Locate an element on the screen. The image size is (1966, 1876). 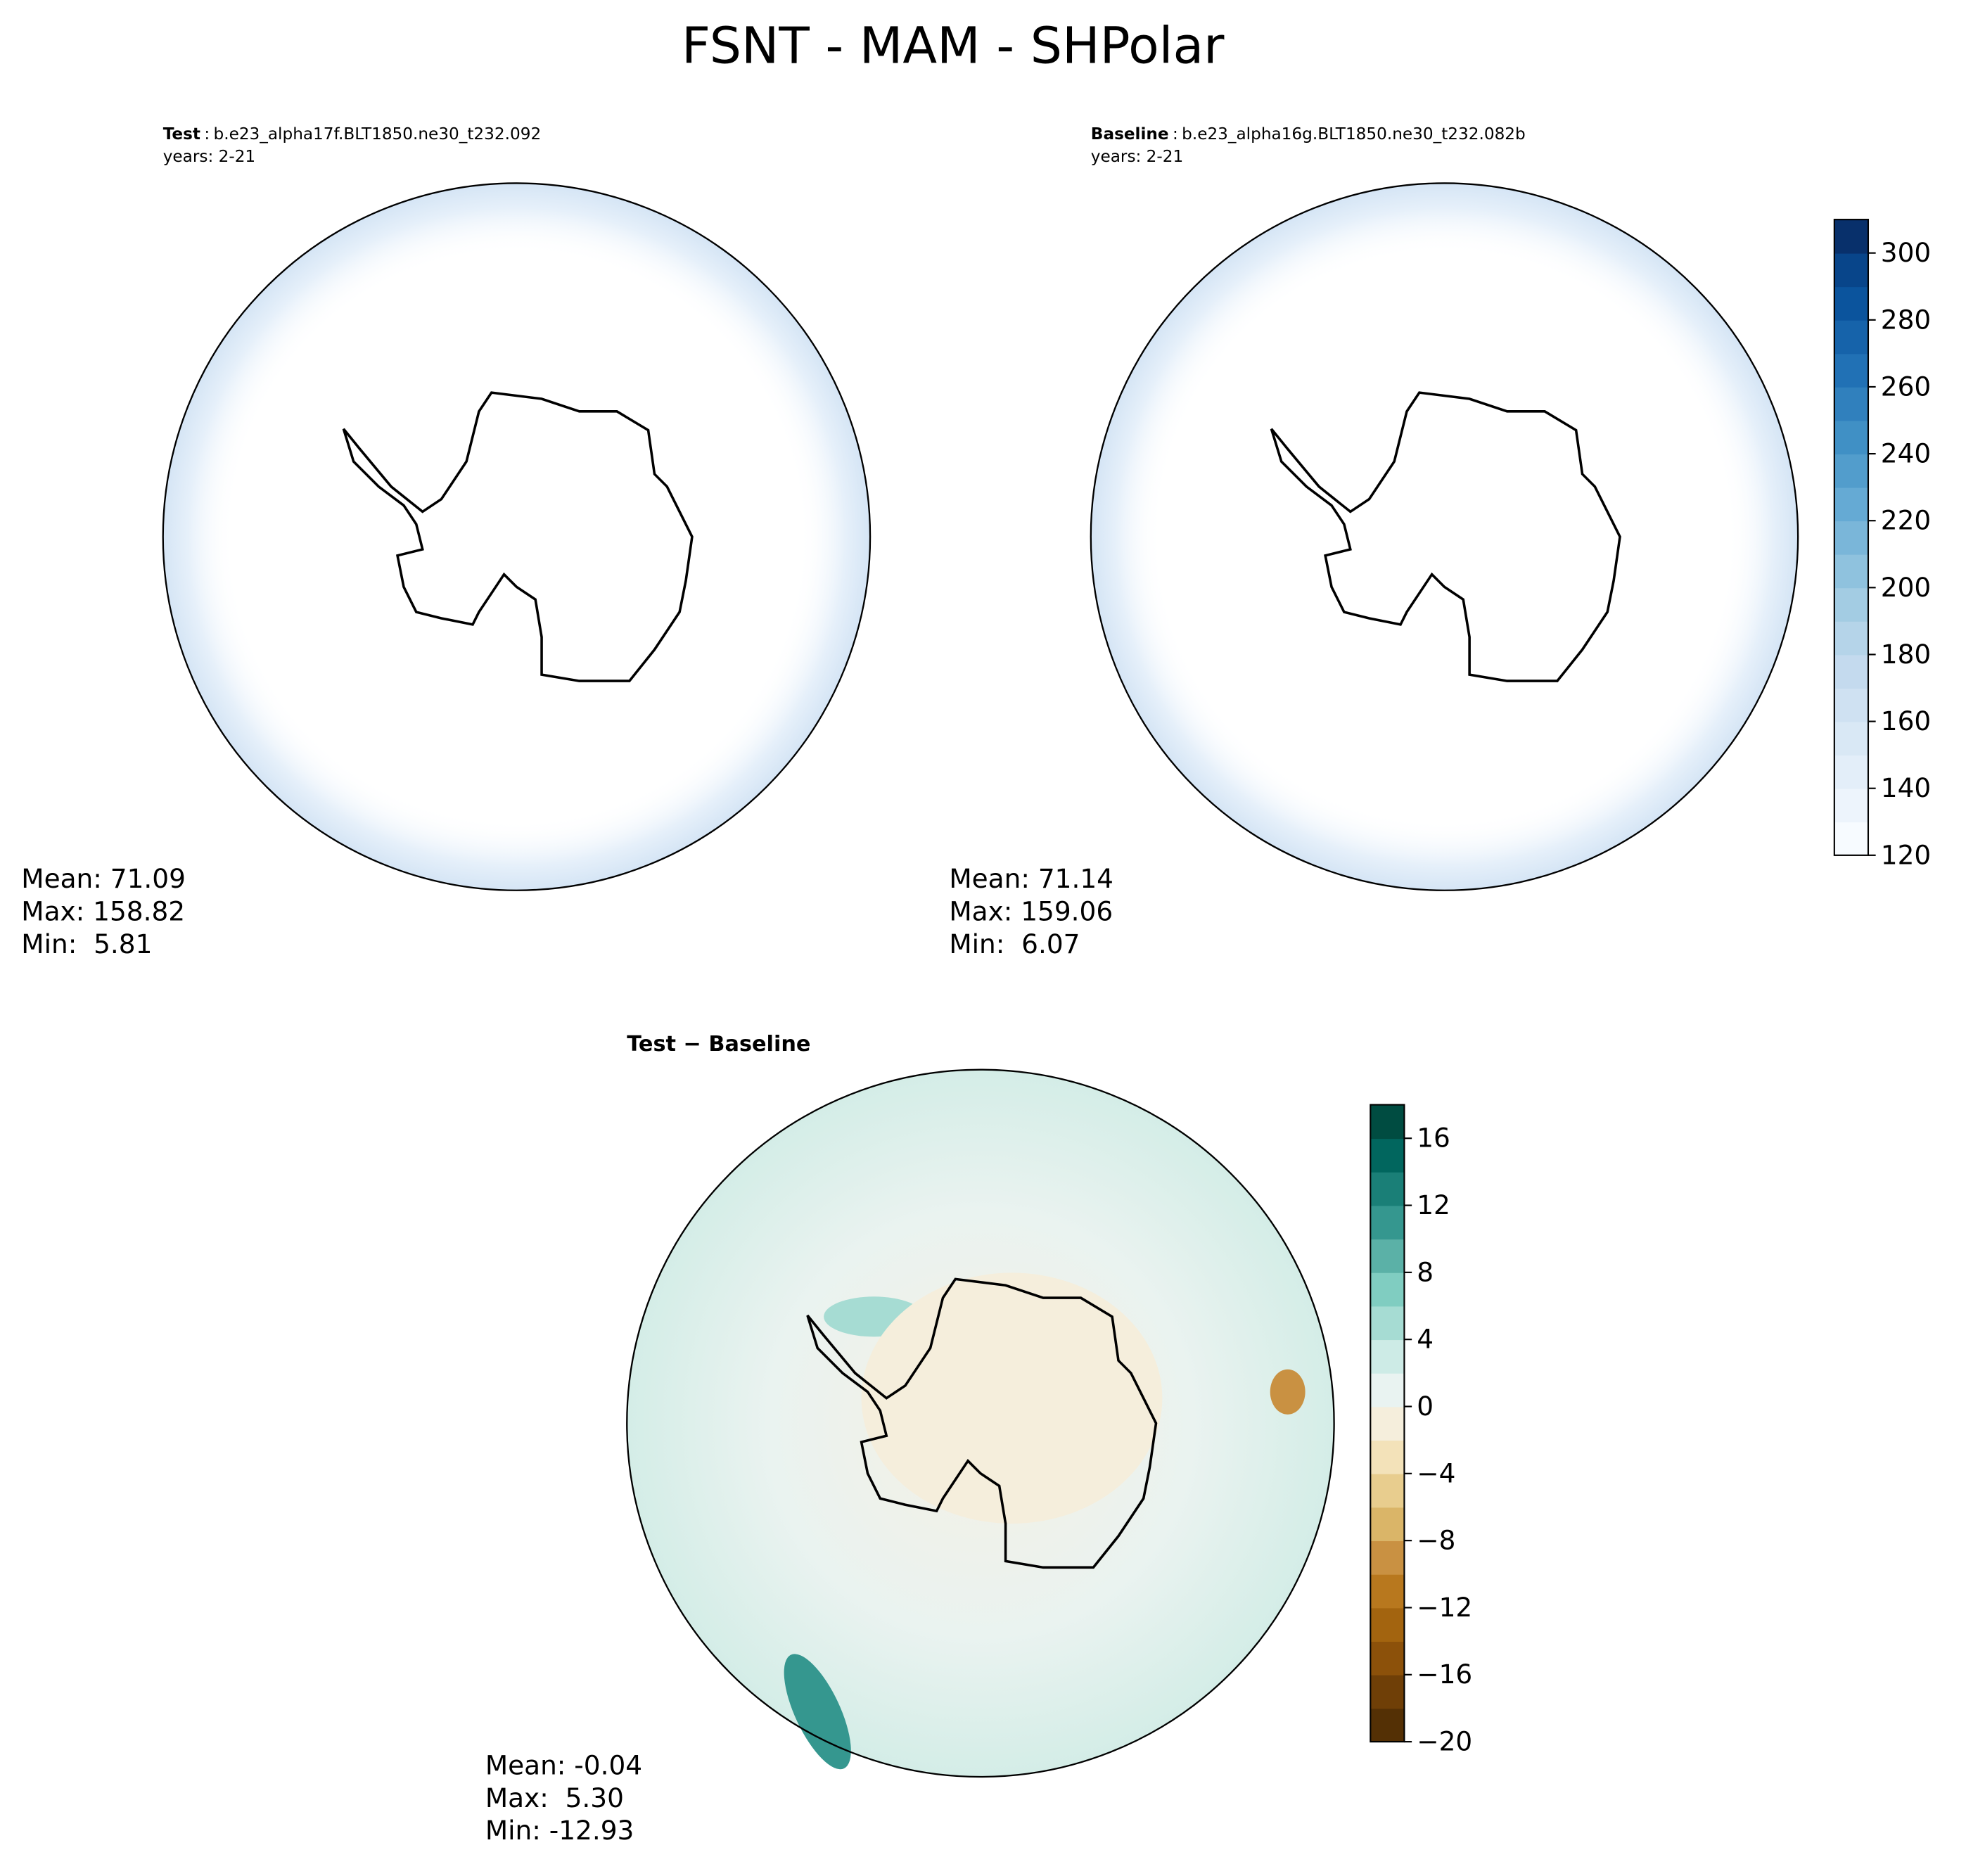
colorbar-tick-label: 140 is located at coordinates (1906, 787).